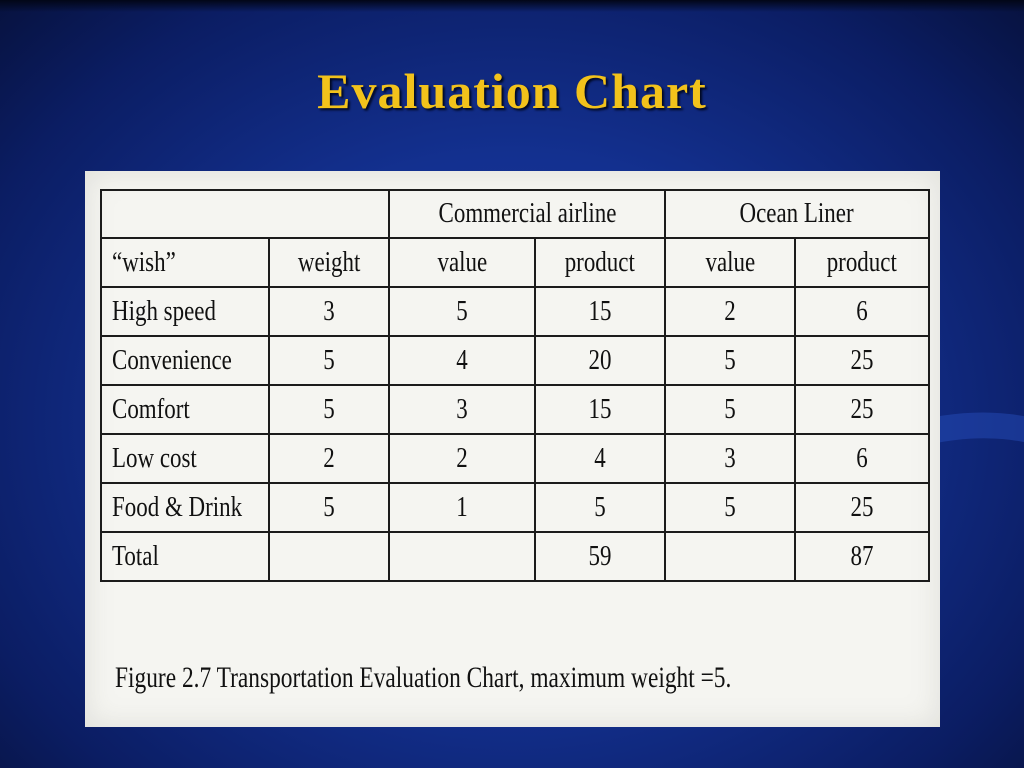  I want to click on table-row: High speed 3 5 15 2 6, so click(515, 311).